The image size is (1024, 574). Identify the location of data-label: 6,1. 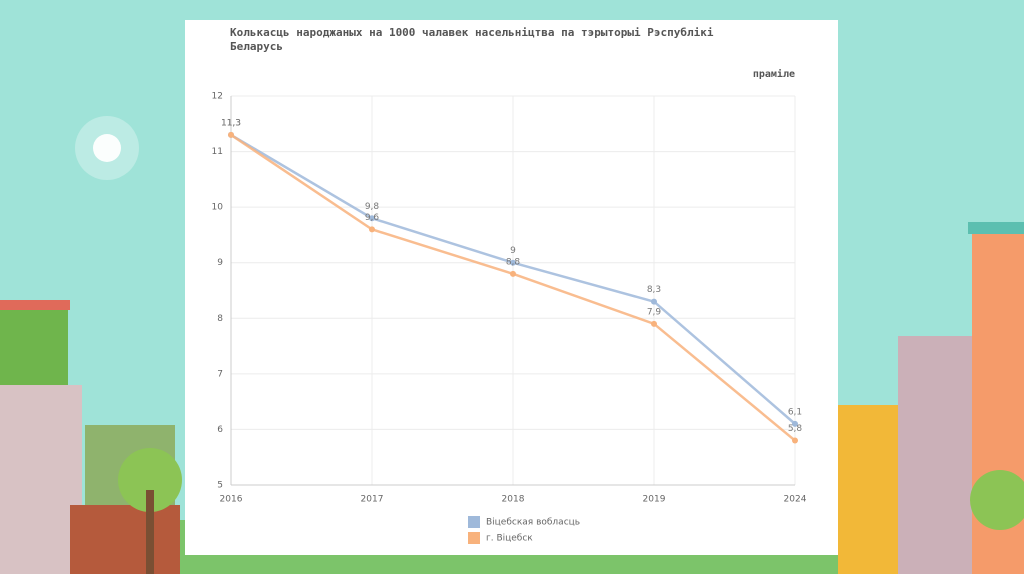
(795, 412).